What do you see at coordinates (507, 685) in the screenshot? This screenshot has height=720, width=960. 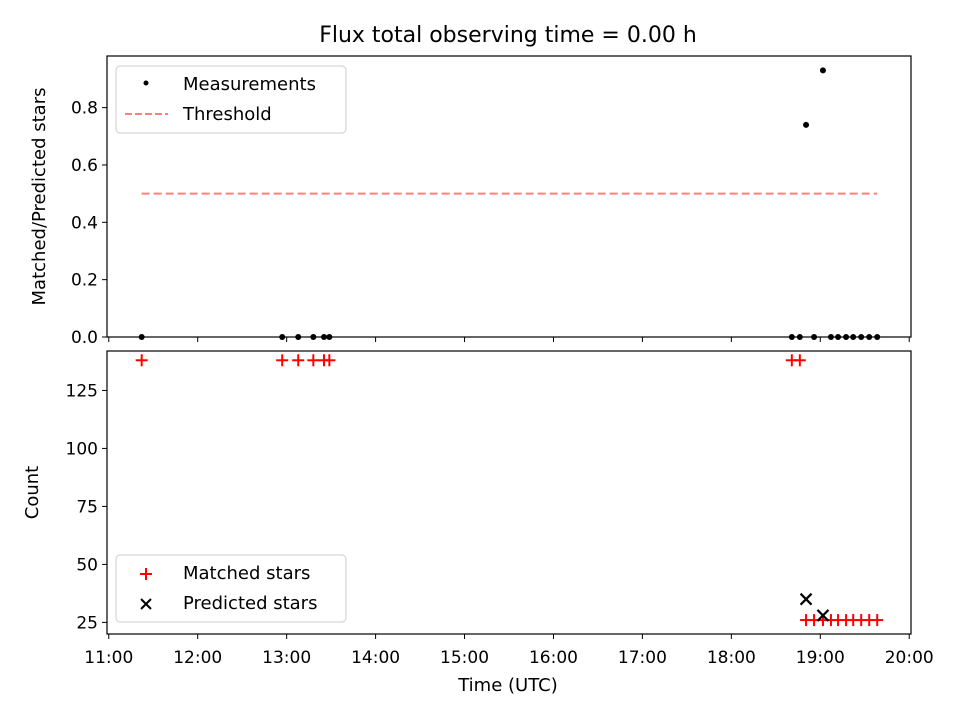 I see `x-axis-label: Time (UTC)` at bounding box center [507, 685].